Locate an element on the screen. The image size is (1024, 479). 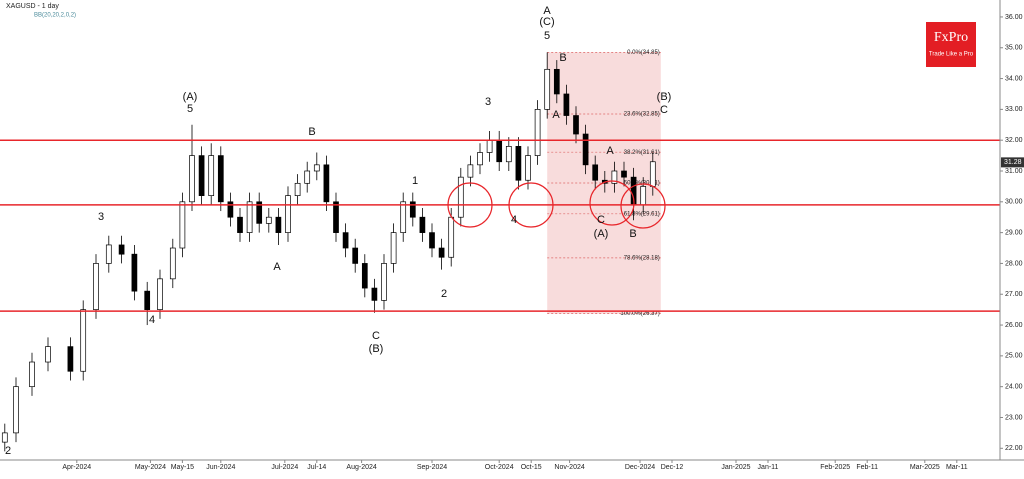
x-tick-label: May-2024 is located at coordinates (150, 467).